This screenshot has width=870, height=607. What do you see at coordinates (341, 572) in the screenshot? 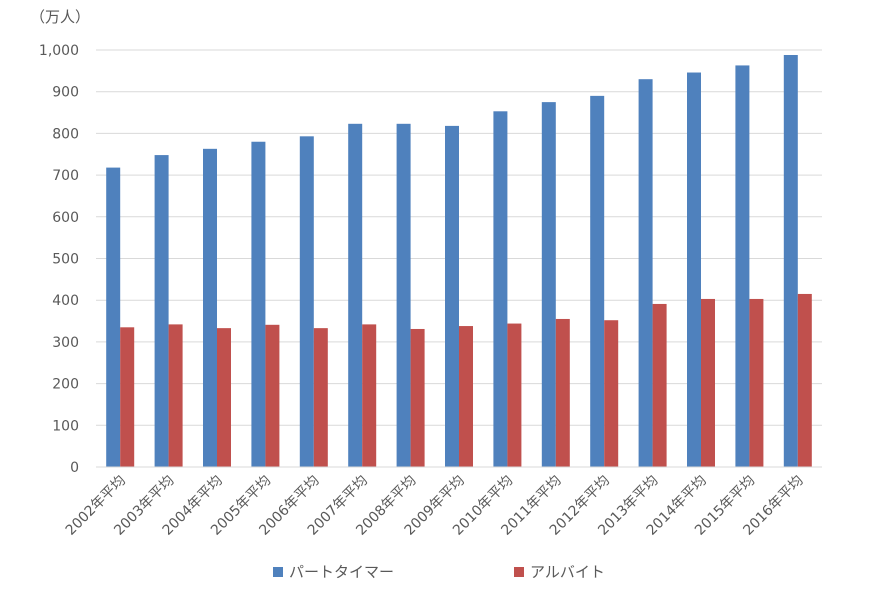
I see `legend-label: パートタイマー` at bounding box center [341, 572].